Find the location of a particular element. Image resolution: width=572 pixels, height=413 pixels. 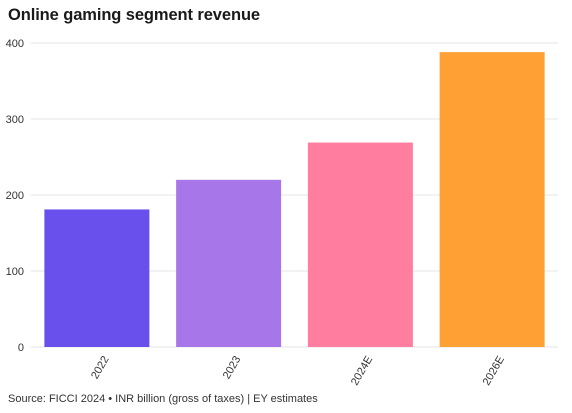

bar-2026e is located at coordinates (492, 200).